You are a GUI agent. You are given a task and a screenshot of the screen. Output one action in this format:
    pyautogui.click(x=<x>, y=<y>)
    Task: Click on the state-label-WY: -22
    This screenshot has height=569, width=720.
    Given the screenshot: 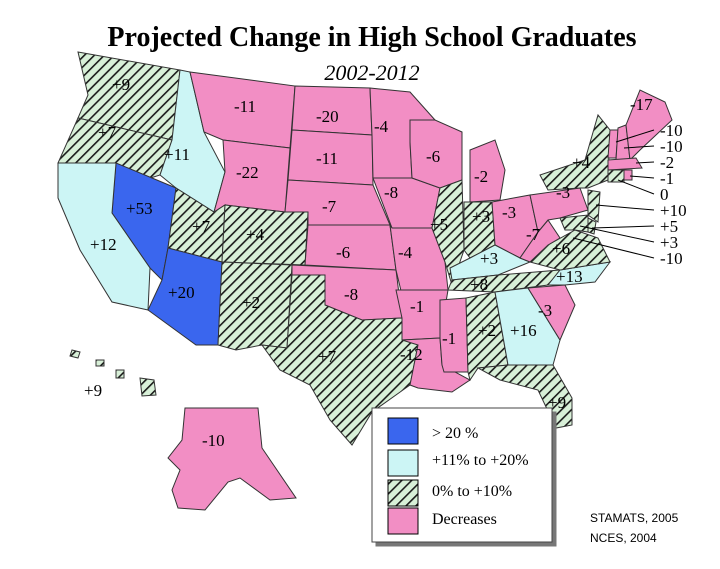 What is the action you would take?
    pyautogui.click(x=247, y=172)
    